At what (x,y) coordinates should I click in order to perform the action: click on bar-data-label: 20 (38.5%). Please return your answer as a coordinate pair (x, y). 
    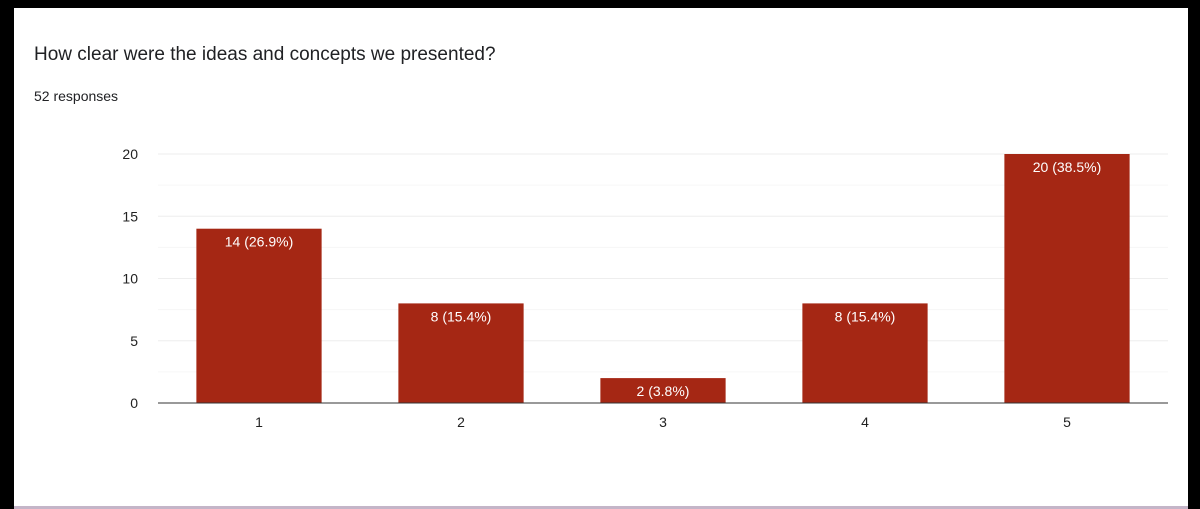
    Looking at the image, I should click on (1067, 167).